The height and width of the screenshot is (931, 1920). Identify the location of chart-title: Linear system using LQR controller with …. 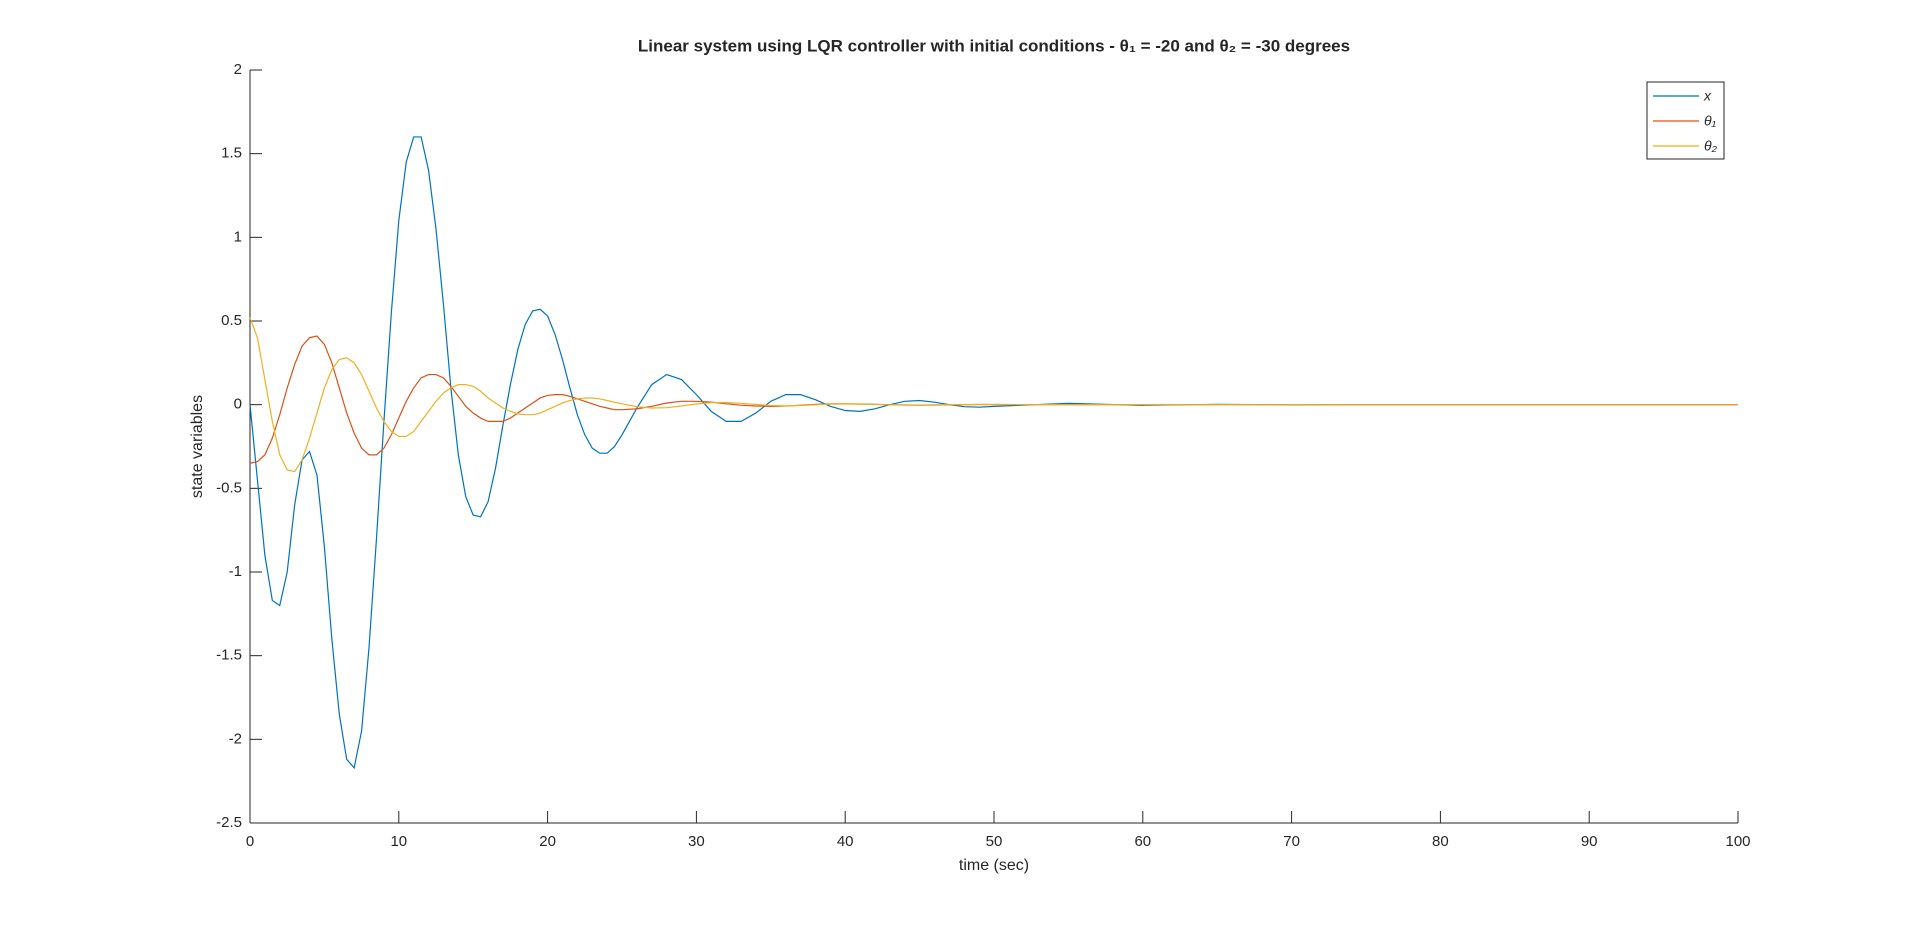
(994, 45).